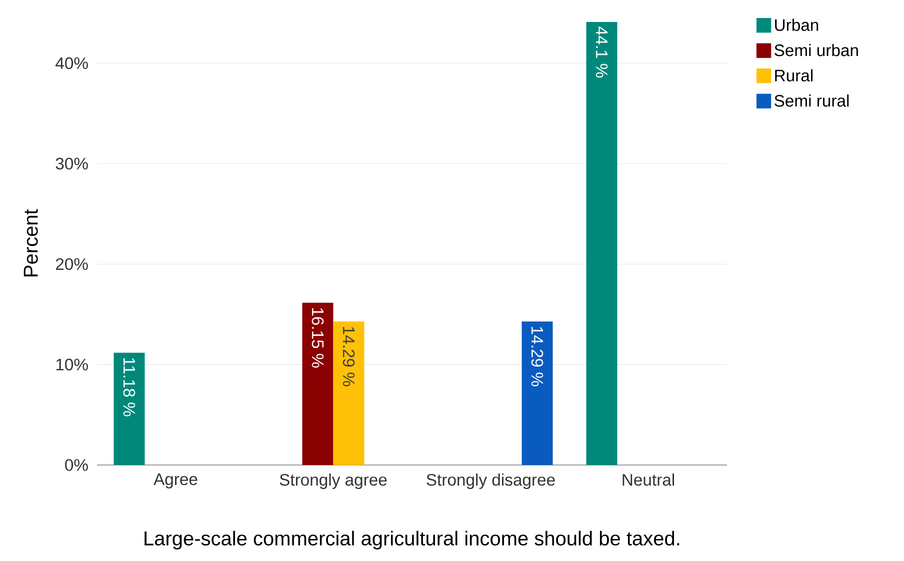 Image resolution: width=904 pixels, height=561 pixels. I want to click on legend-label: Rural, so click(794, 75).